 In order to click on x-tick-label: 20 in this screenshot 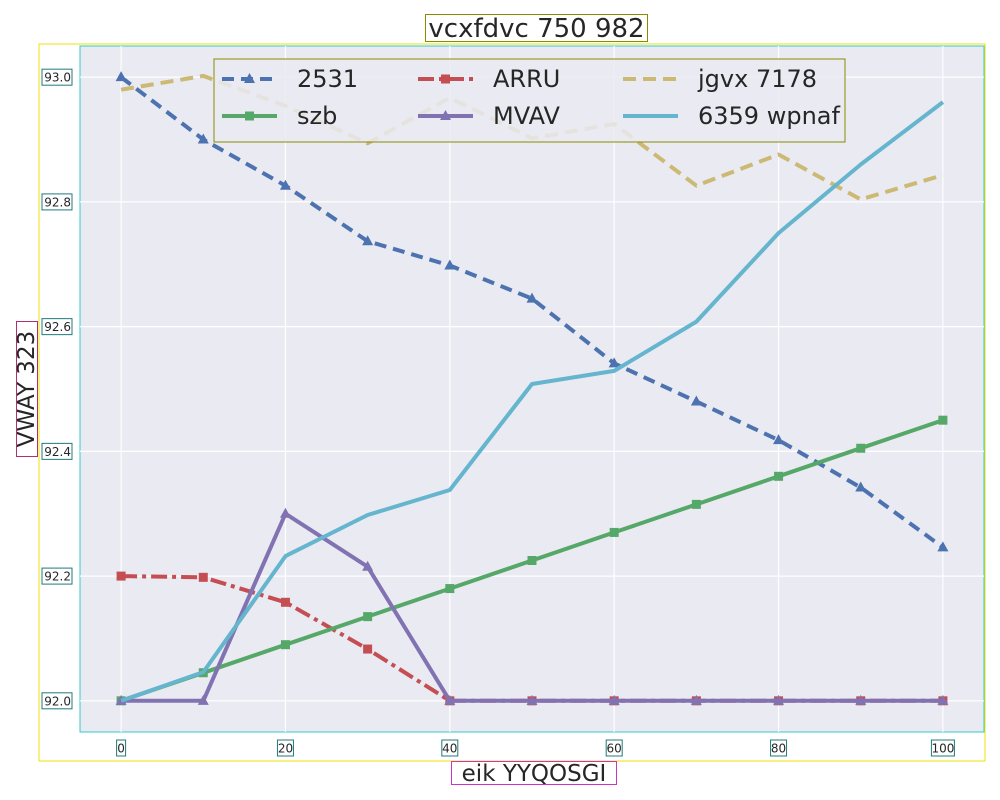, I will do `click(285, 749)`.